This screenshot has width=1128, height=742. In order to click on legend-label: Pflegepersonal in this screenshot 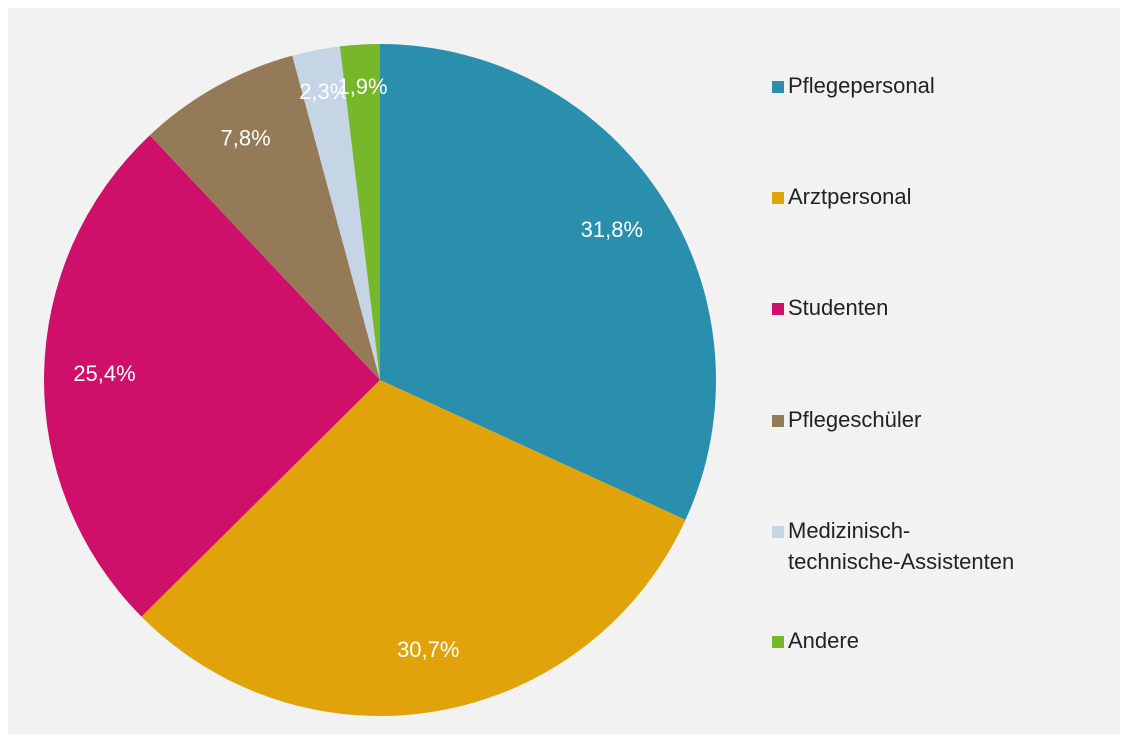, I will do `click(861, 85)`.